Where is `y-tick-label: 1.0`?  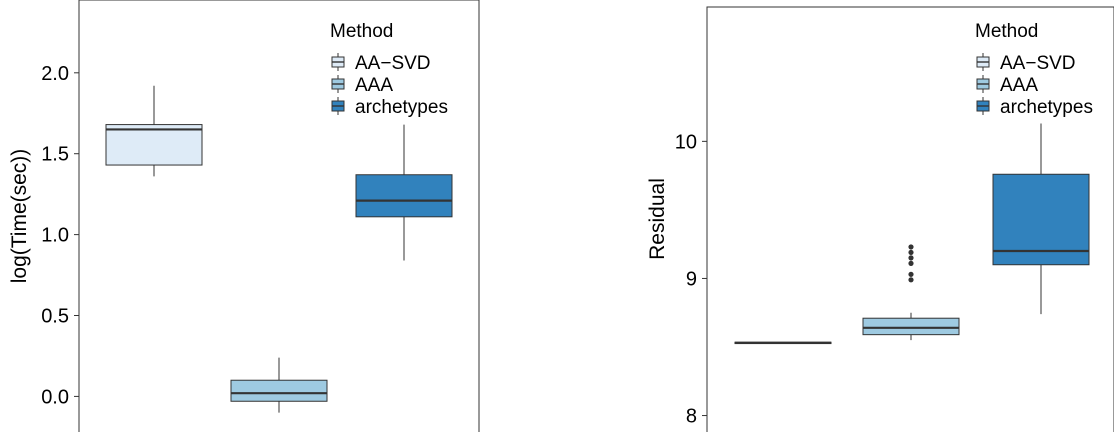
y-tick-label: 1.0 is located at coordinates (55, 236).